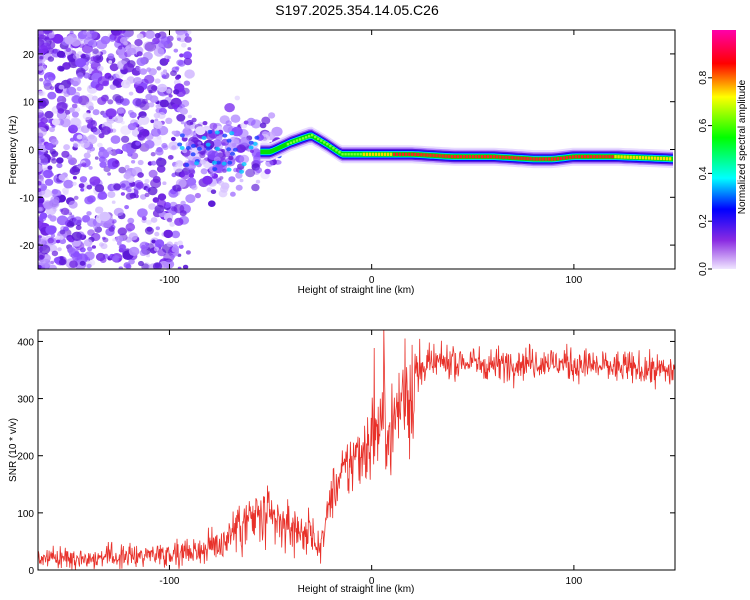  I want to click on figure-title: S197.2025.354.14.05.C26, so click(357, 10).